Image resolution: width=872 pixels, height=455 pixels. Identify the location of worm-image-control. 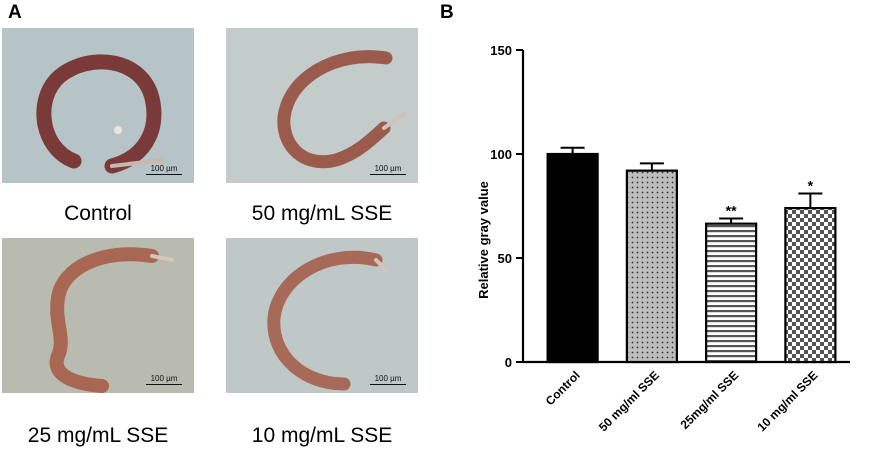
(98, 105).